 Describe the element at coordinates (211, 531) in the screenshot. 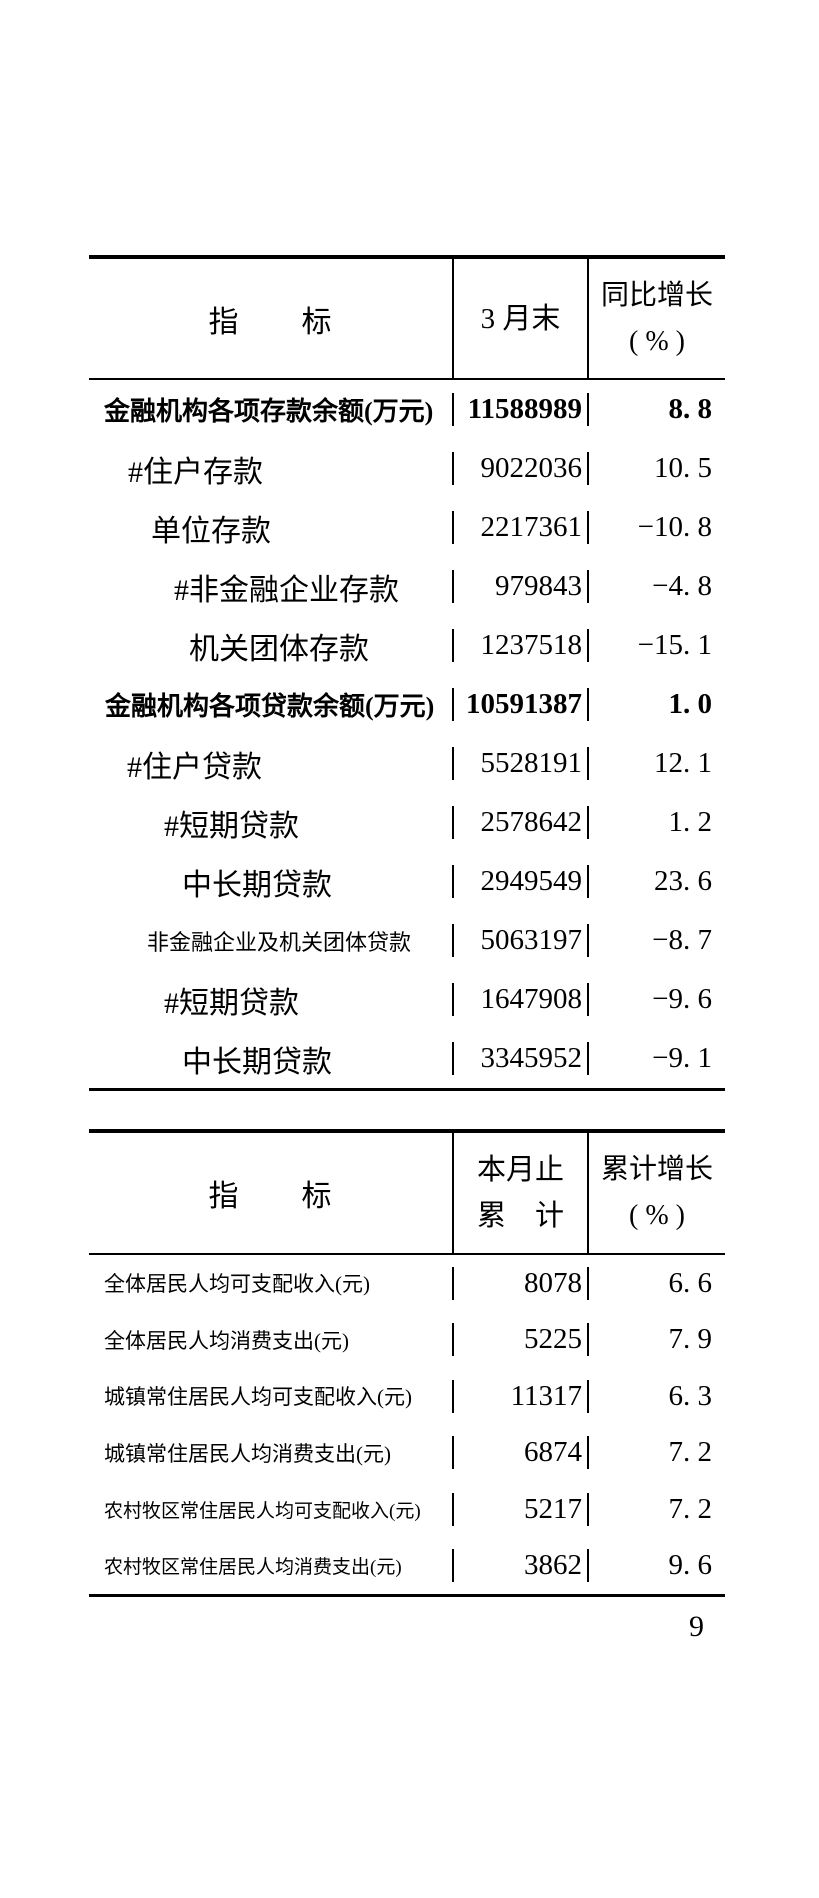

I see `row-label: 单位存款` at that location.